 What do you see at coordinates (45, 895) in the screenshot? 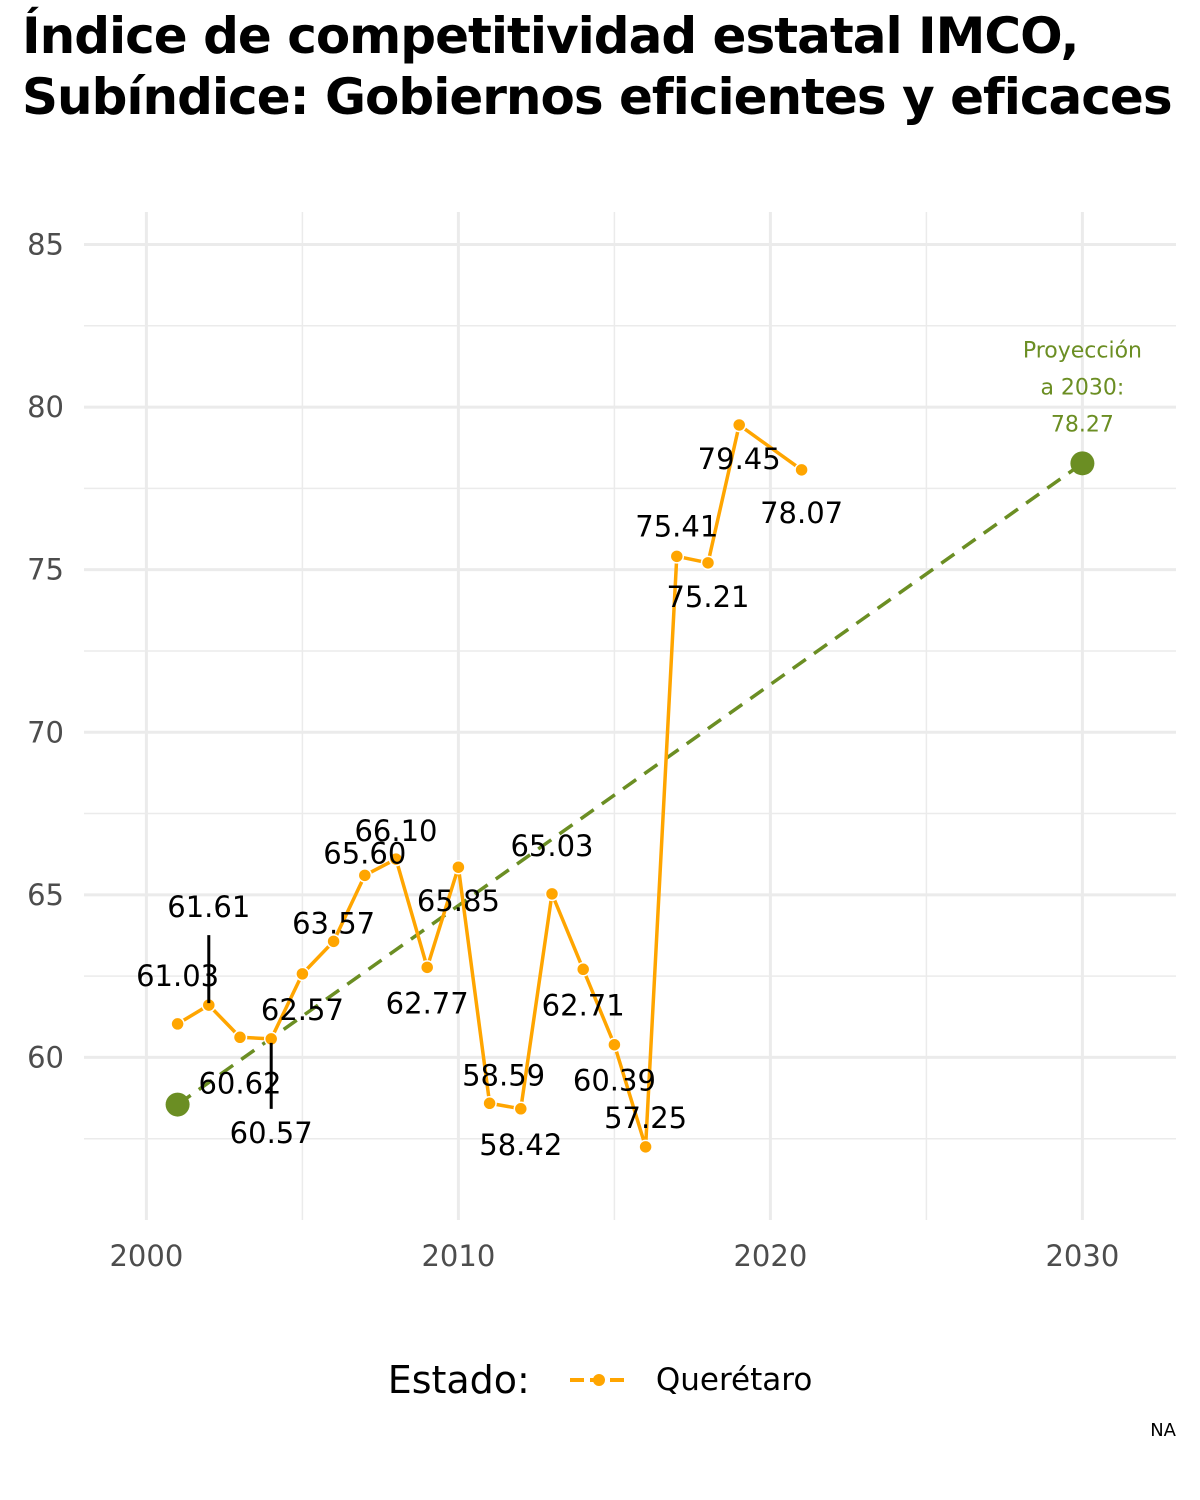
I see `y-tick-label: 65` at bounding box center [45, 895].